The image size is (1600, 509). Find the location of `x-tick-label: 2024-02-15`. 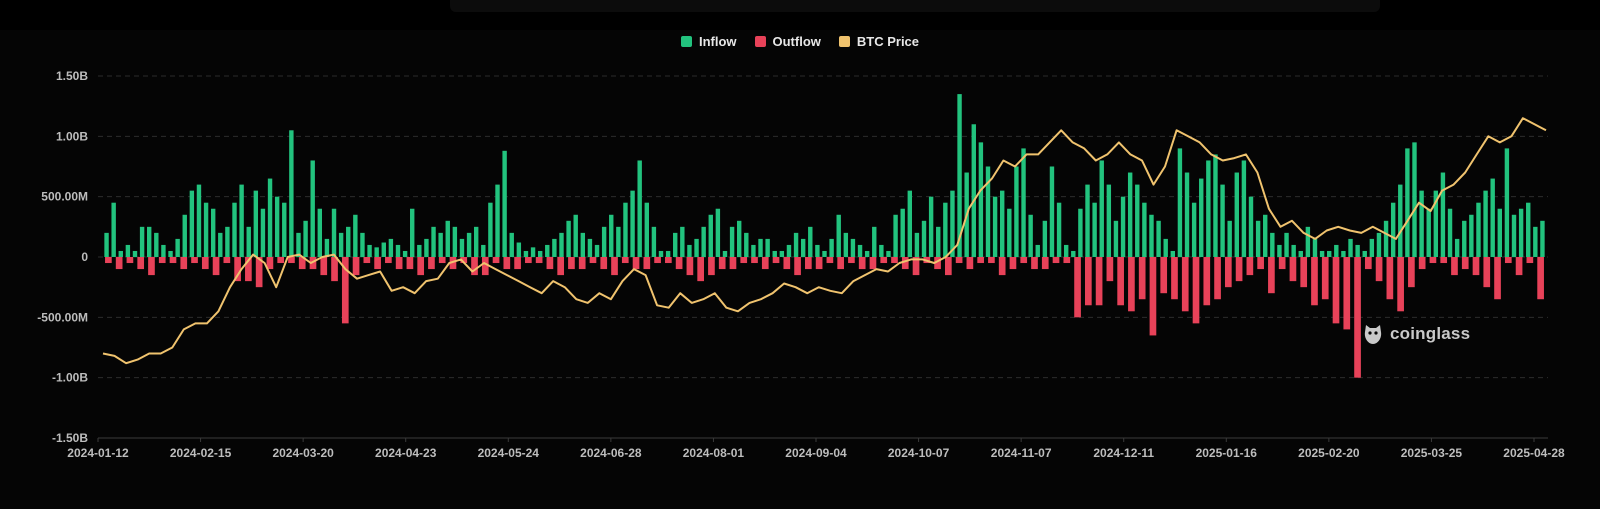

x-tick-label: 2024-02-15 is located at coordinates (201, 453).